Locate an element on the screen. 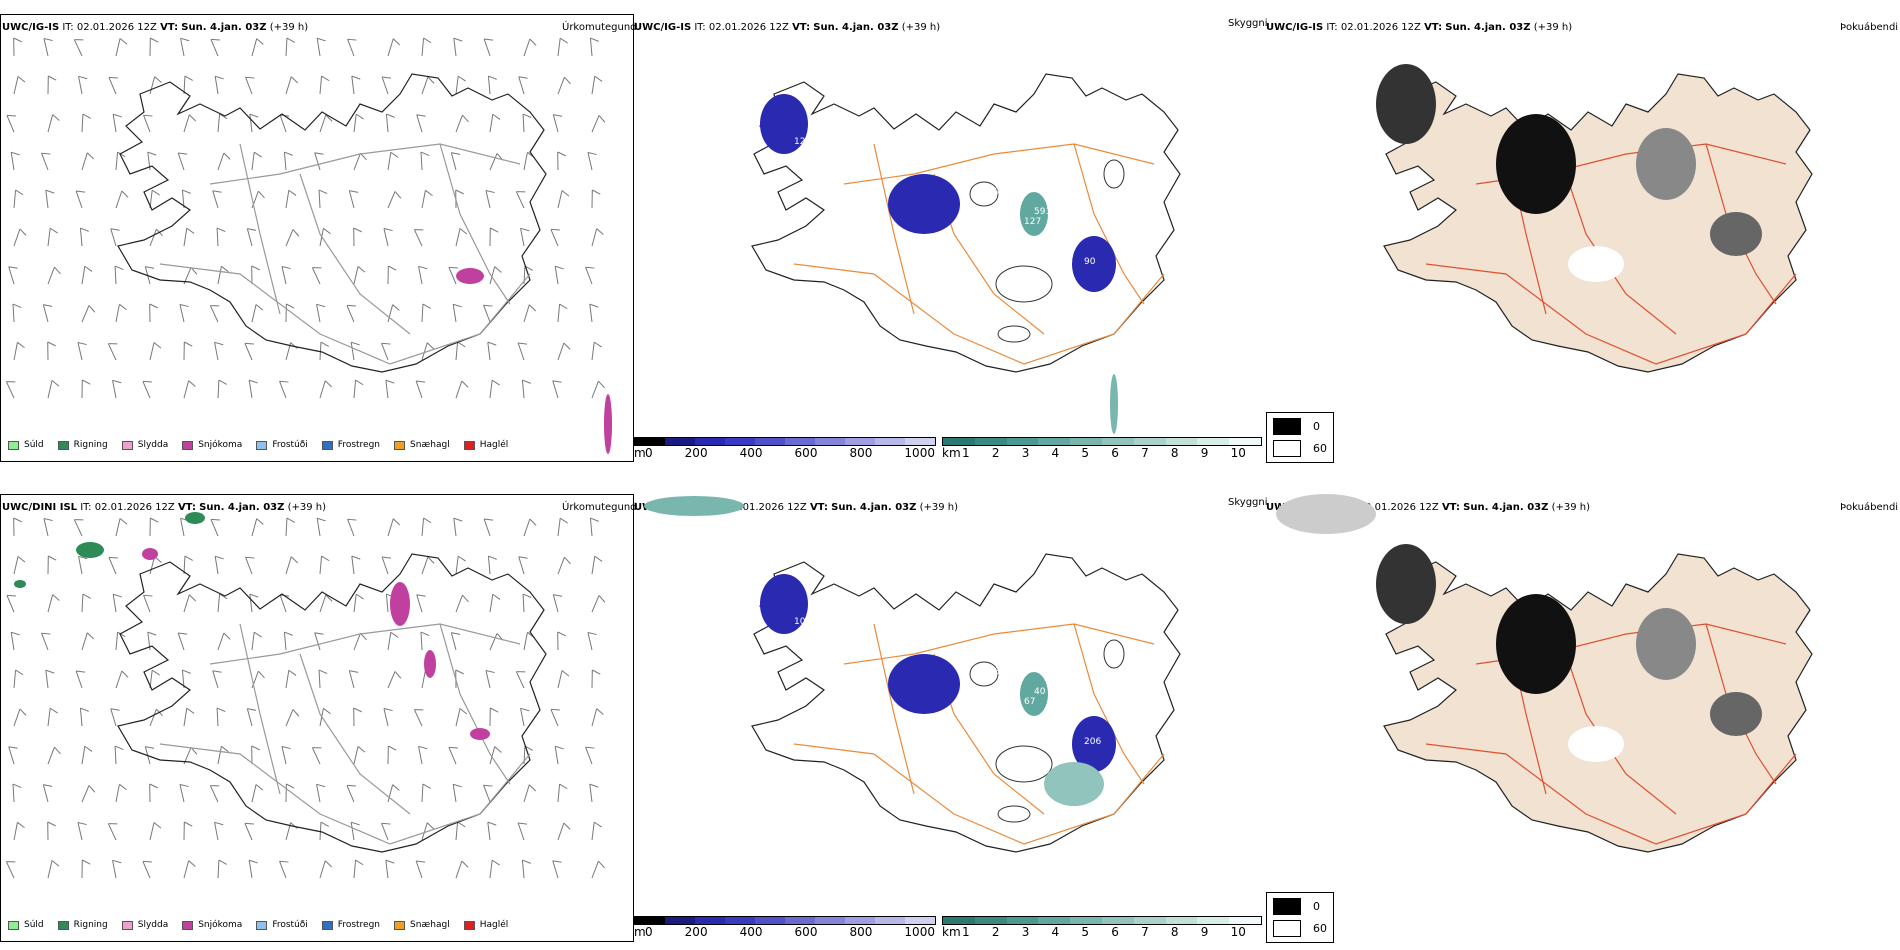 The width and height of the screenshot is (1900, 950). coastline is located at coordinates (332, 703).